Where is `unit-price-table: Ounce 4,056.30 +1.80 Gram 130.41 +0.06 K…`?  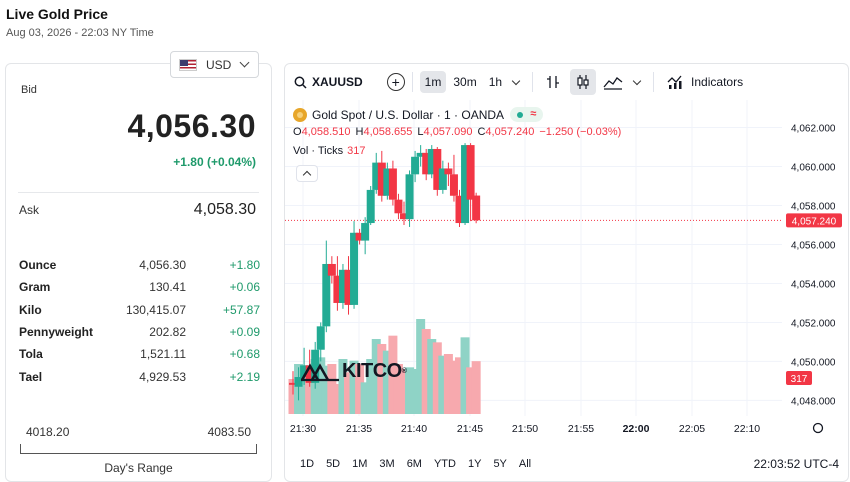
unit-price-table: Ounce 4,056.30 +1.80 Gram 130.41 +0.06 K… is located at coordinates (139, 321).